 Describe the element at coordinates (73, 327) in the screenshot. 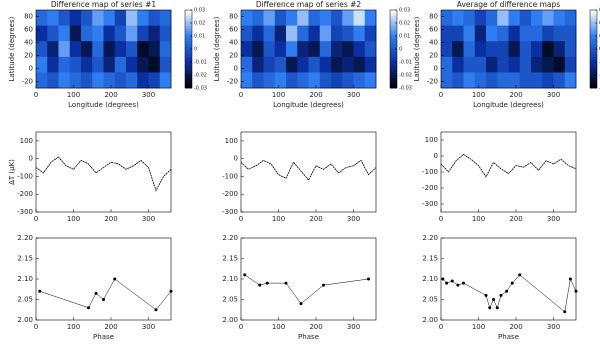

I see `x-tick-label: 100` at that location.